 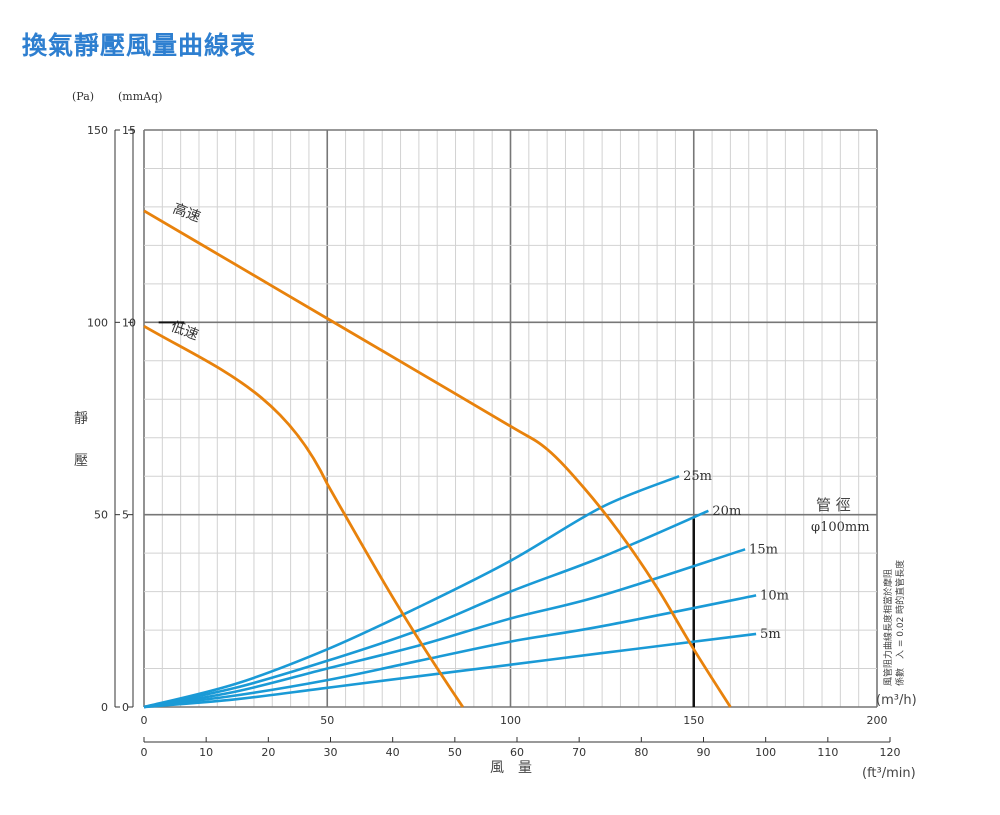 What do you see at coordinates (890, 752) in the screenshot?
I see `x-ft3-tick-label: 120` at bounding box center [890, 752].